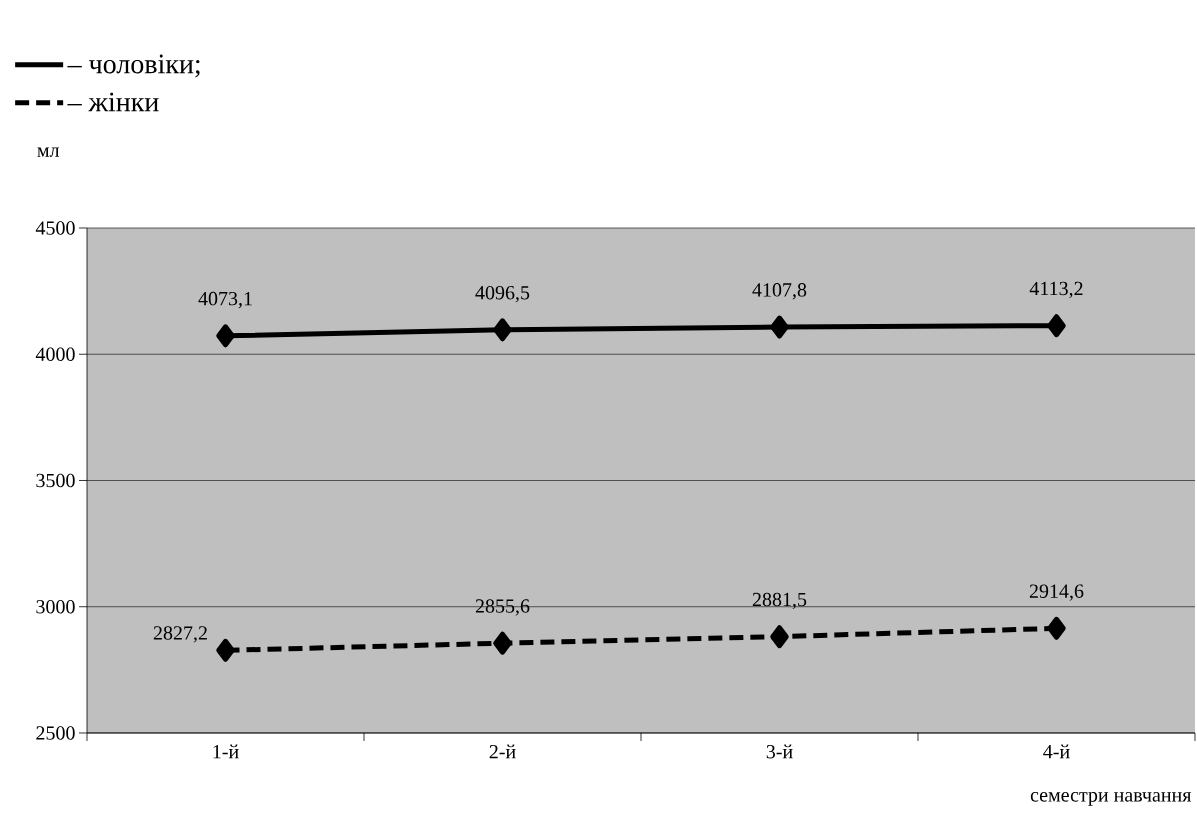  I want to click on y-tick-label: 3000, so click(55, 606).